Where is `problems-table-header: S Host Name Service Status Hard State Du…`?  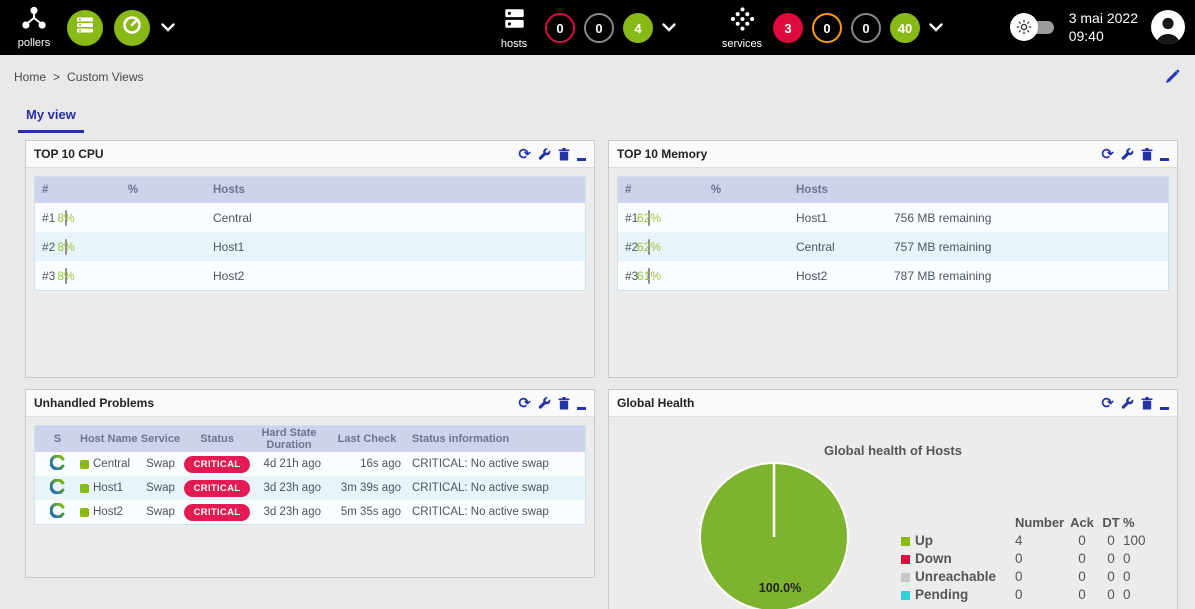
problems-table-header: S Host Name Service Status Hard State Du… is located at coordinates (310, 439).